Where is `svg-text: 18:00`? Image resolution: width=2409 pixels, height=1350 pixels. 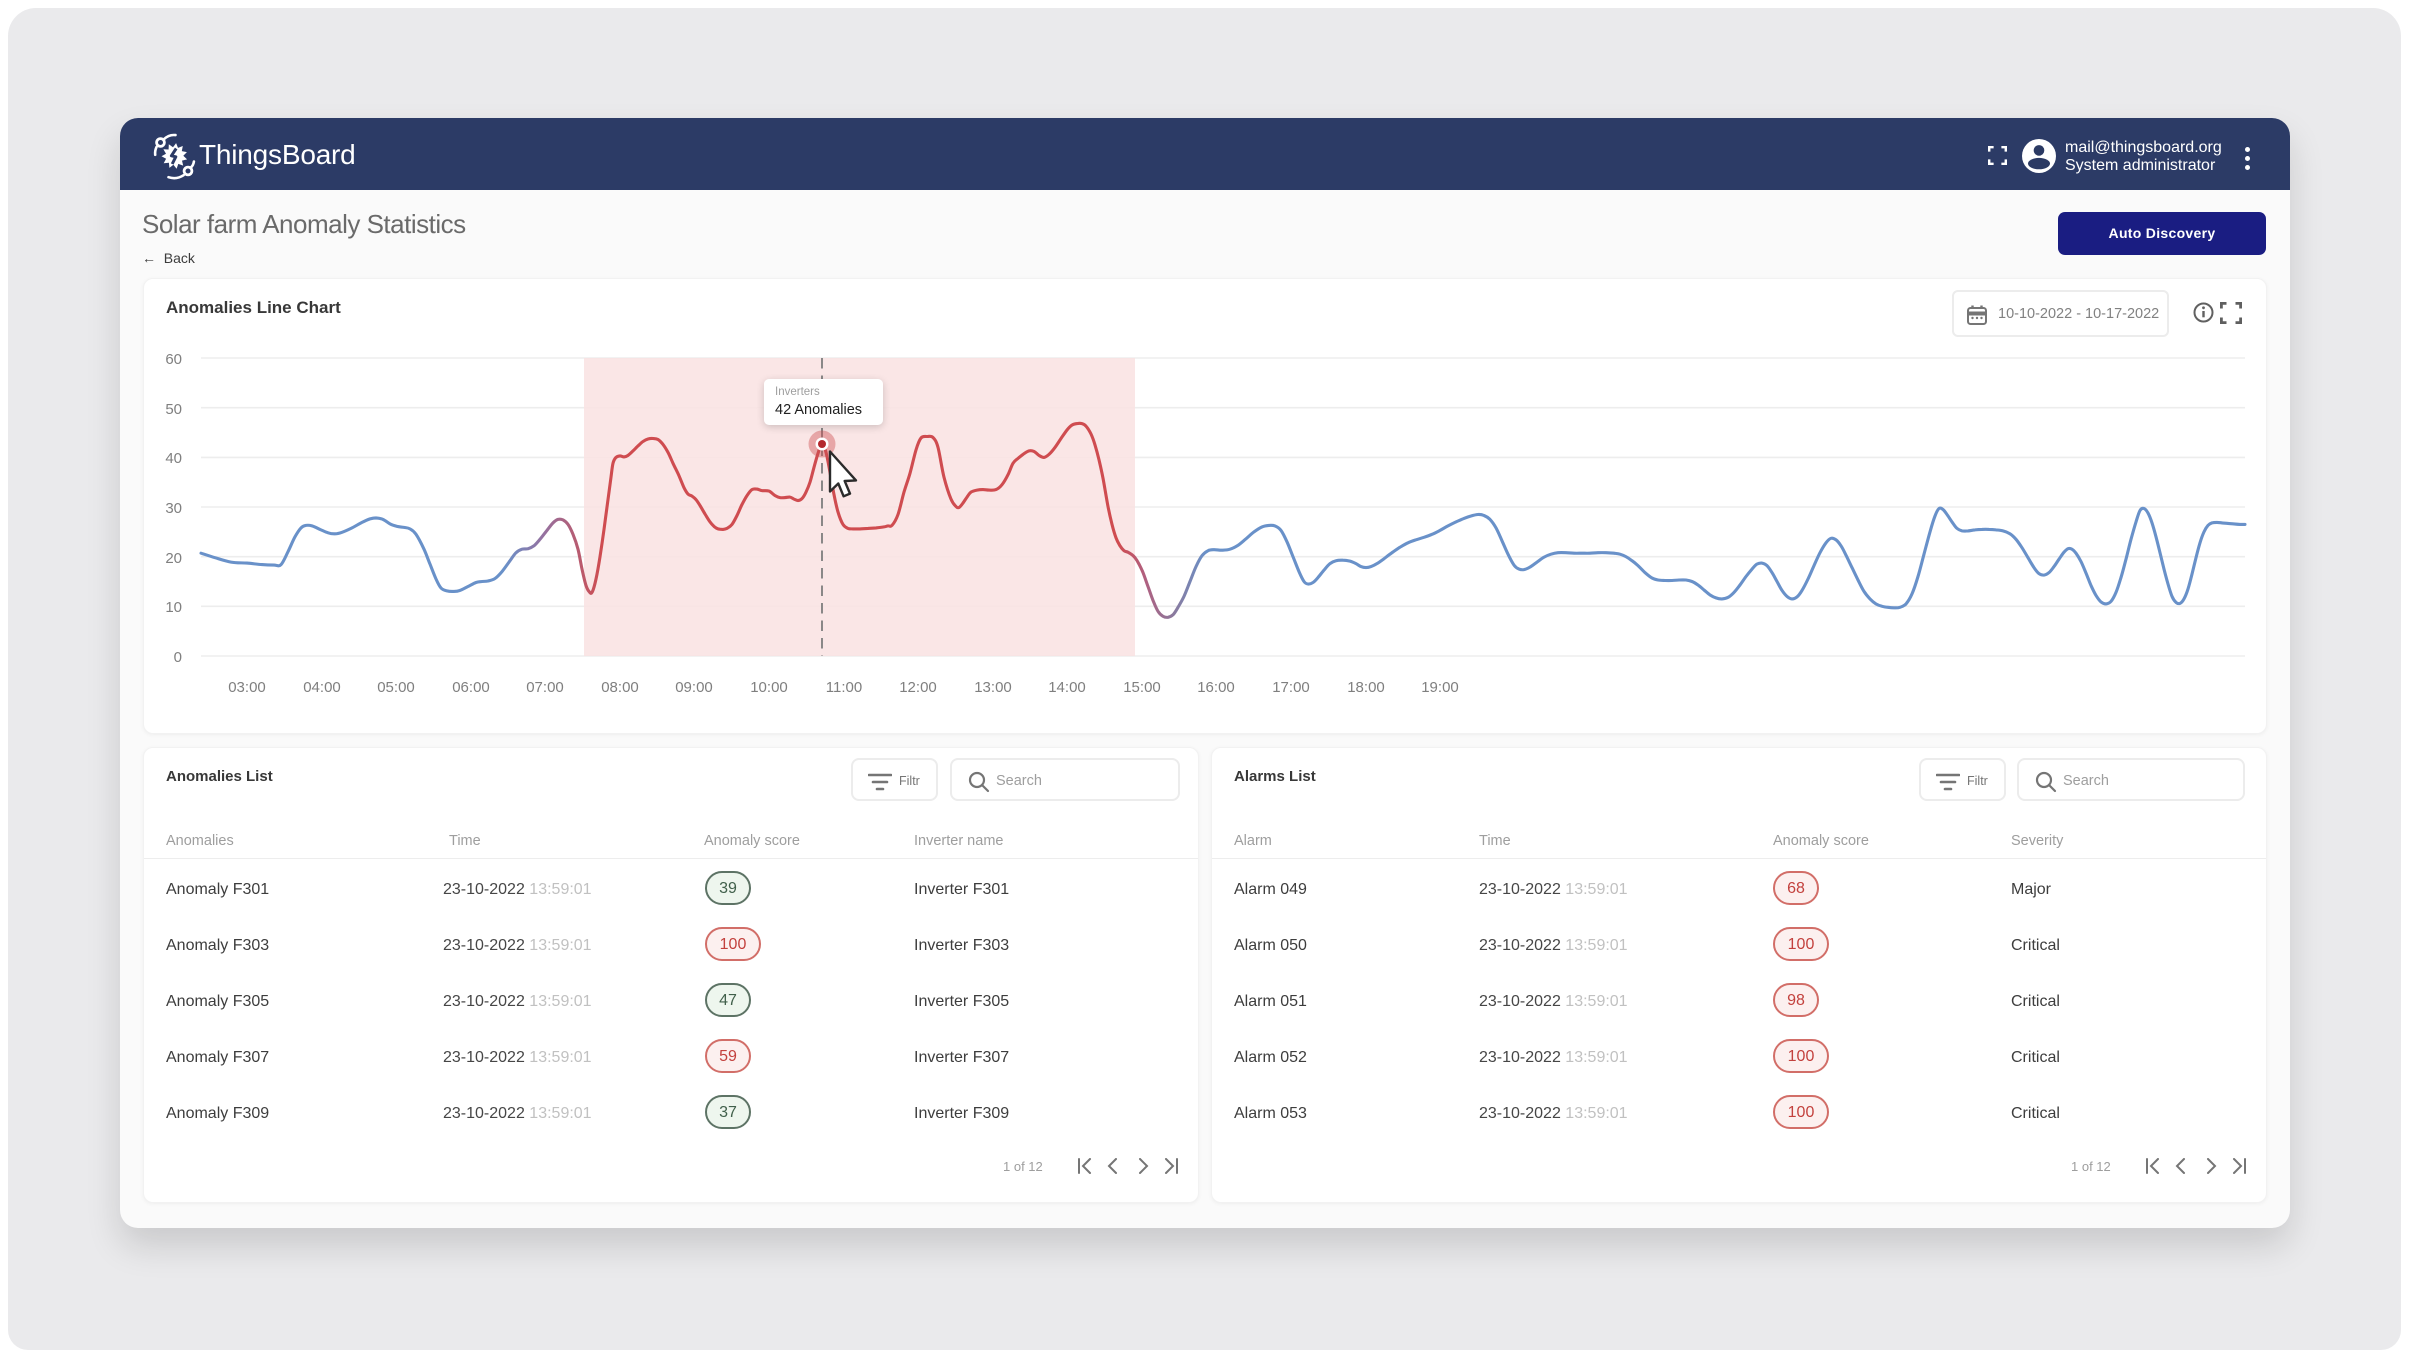 svg-text: 18:00 is located at coordinates (1366, 687).